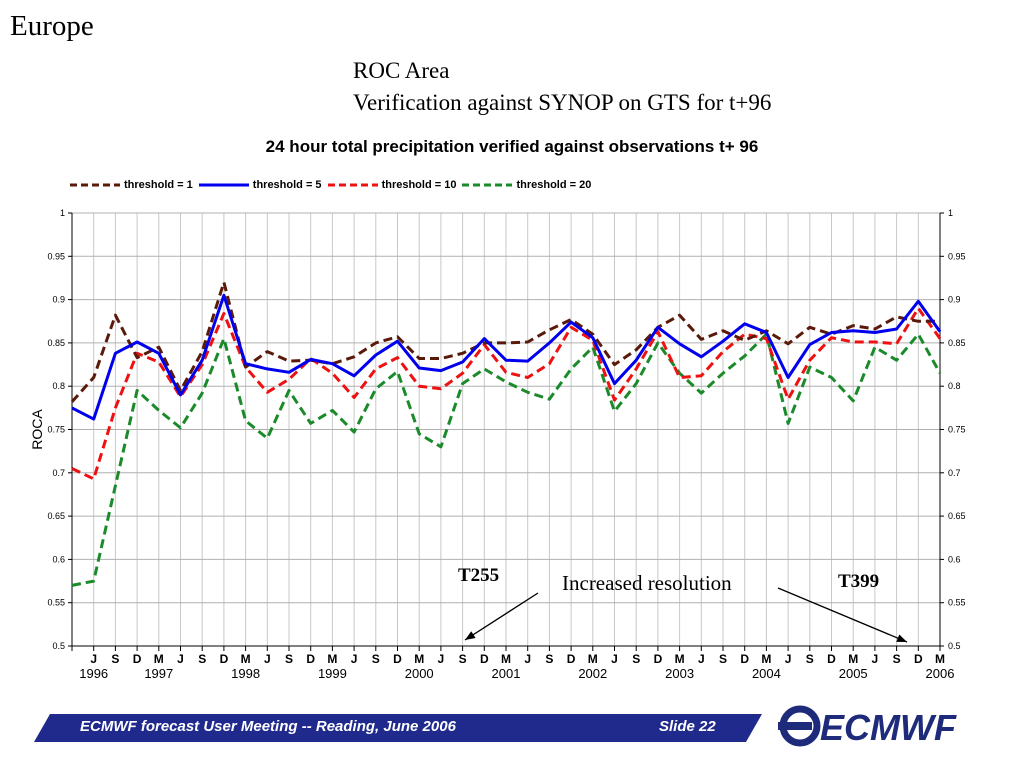  I want to click on legend-item: threshold = 10, so click(392, 185).